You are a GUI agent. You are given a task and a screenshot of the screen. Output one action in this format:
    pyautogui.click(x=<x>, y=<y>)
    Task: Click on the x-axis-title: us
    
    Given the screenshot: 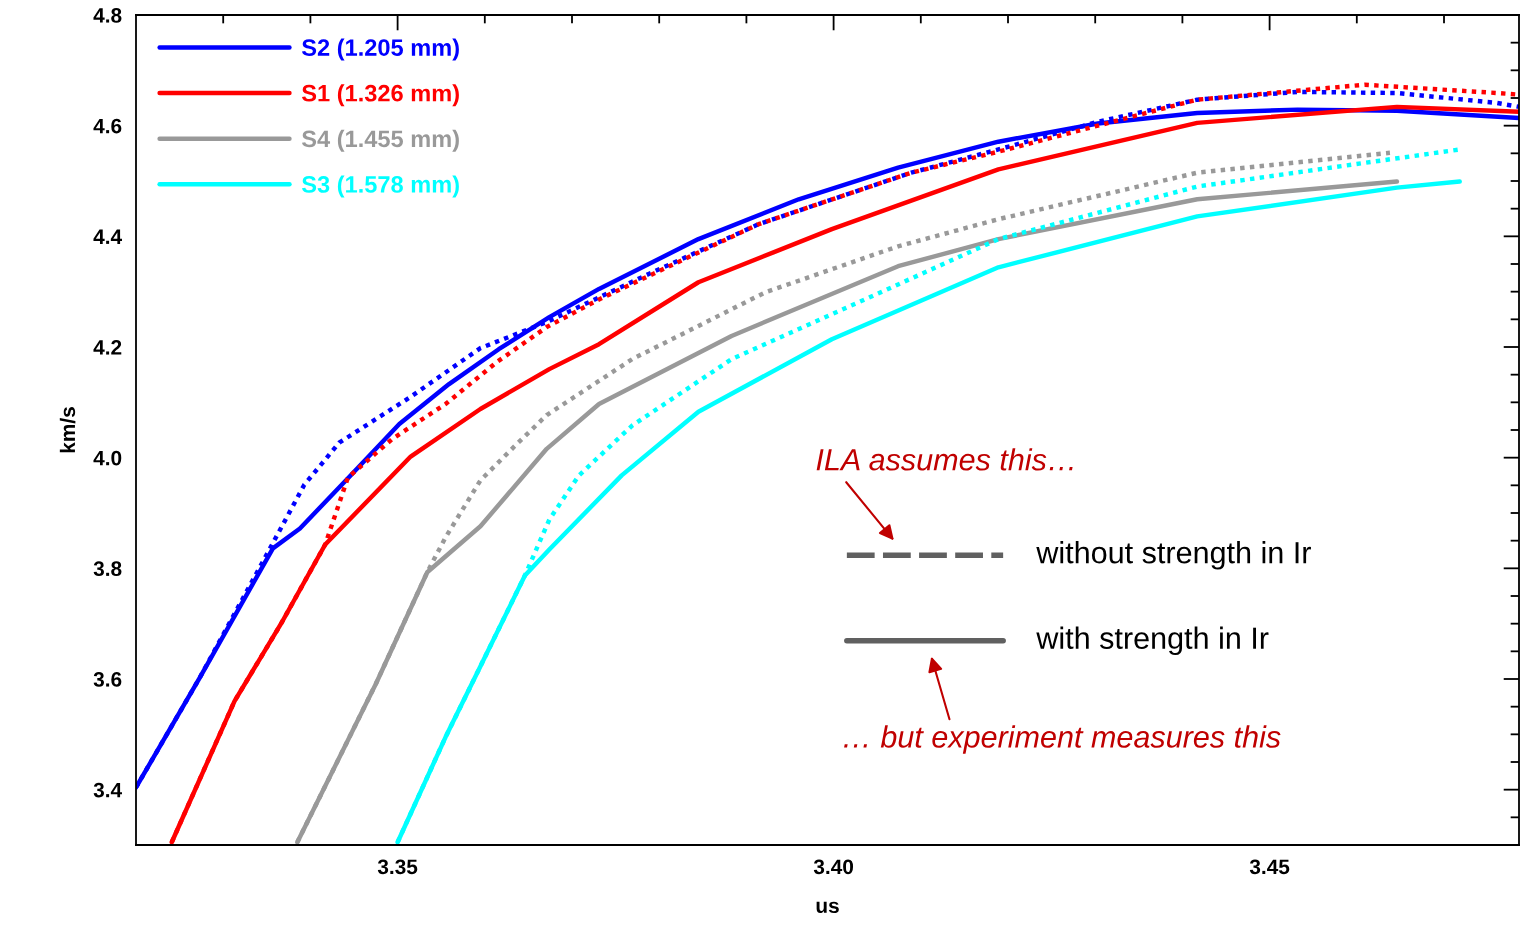 What is the action you would take?
    pyautogui.click(x=827, y=907)
    